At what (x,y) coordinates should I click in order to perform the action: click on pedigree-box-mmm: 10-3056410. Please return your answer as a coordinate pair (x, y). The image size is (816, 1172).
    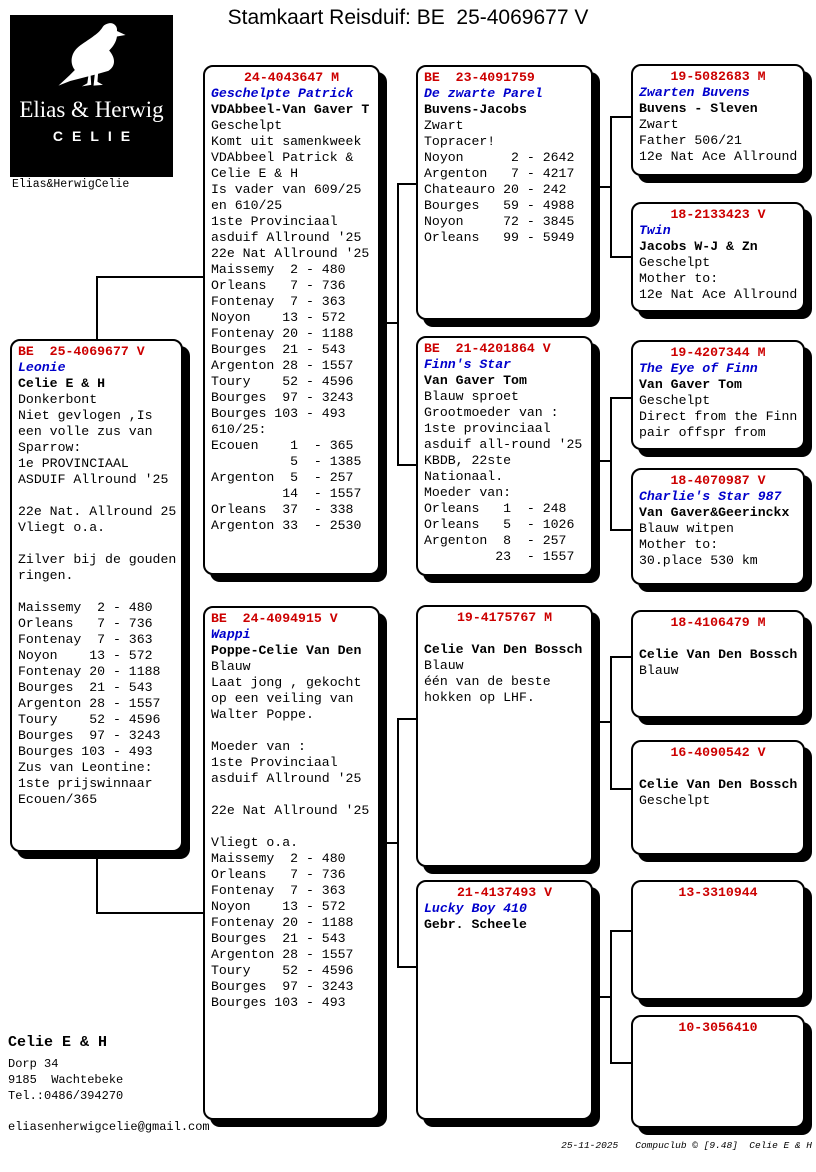
    Looking at the image, I should click on (718, 1071).